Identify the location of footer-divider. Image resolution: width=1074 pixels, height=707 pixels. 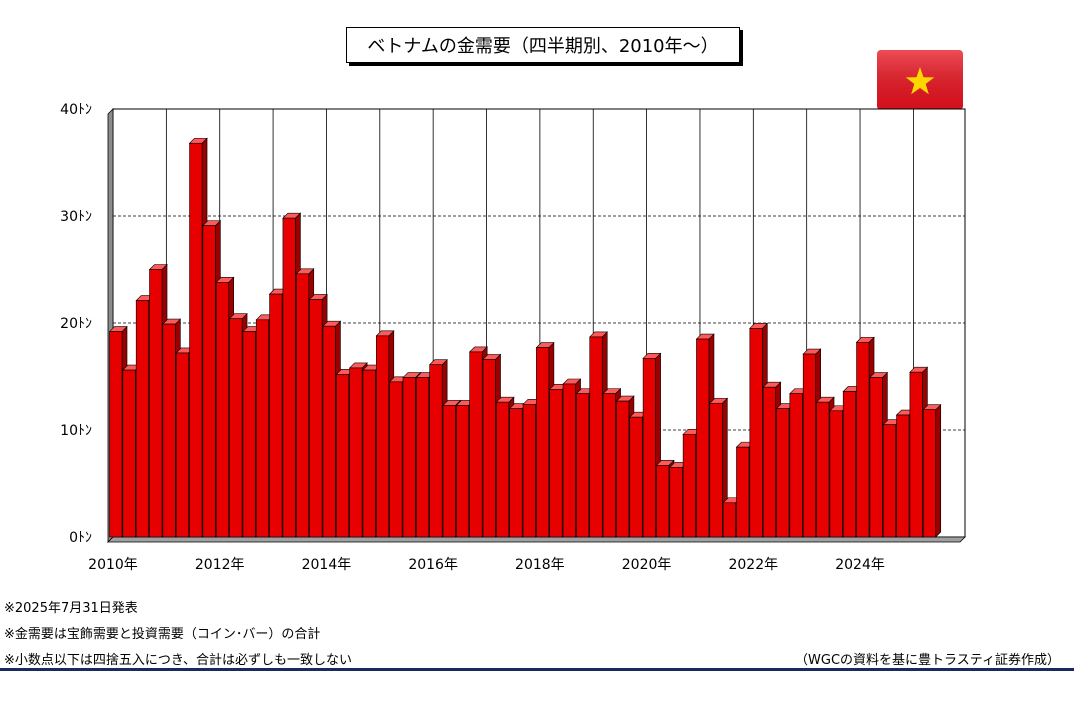
(537, 669).